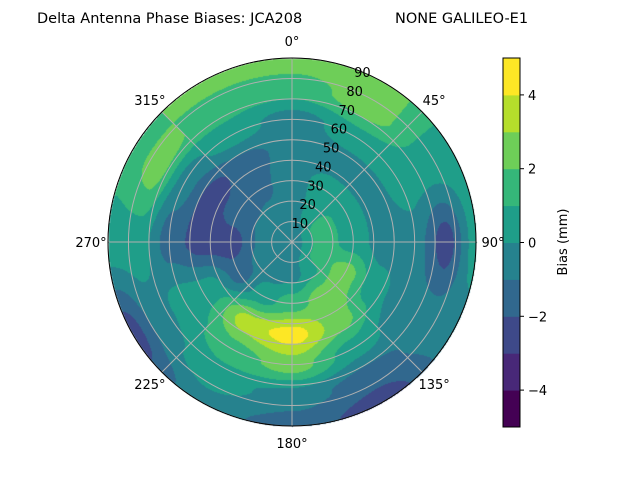 This screenshot has height=480, width=640. What do you see at coordinates (537, 391) in the screenshot?
I see `colorbar-tick-label: −4` at bounding box center [537, 391].